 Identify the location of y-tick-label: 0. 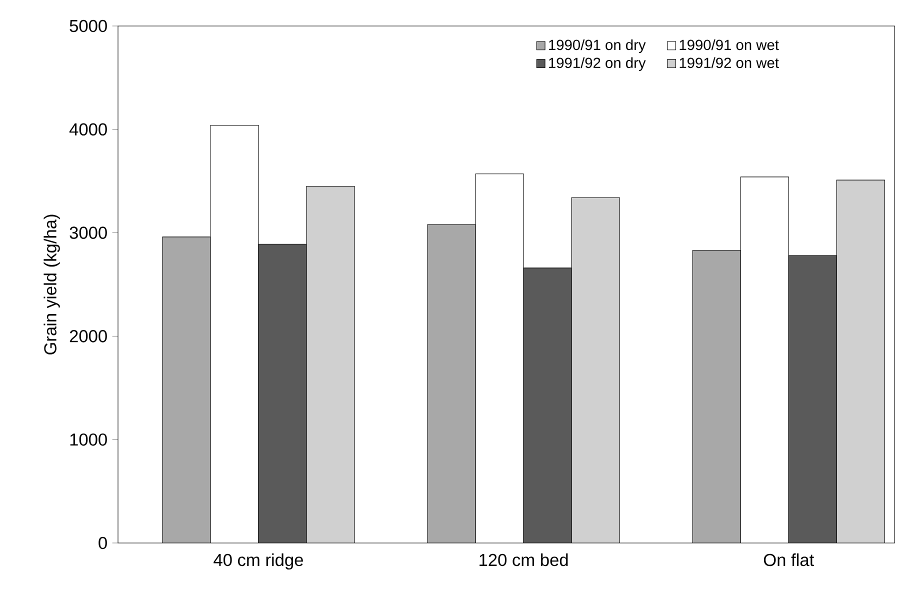
(102, 543).